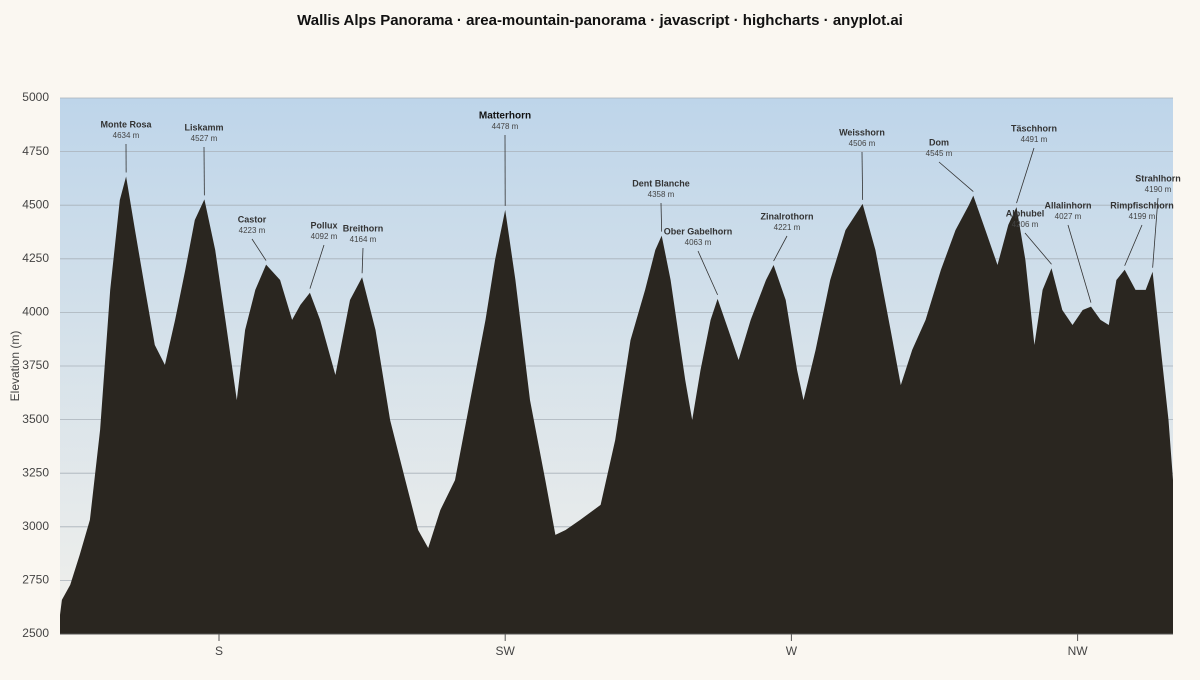 The width and height of the screenshot is (1200, 680). What do you see at coordinates (35, 258) in the screenshot?
I see `y-tick-label: 4250` at bounding box center [35, 258].